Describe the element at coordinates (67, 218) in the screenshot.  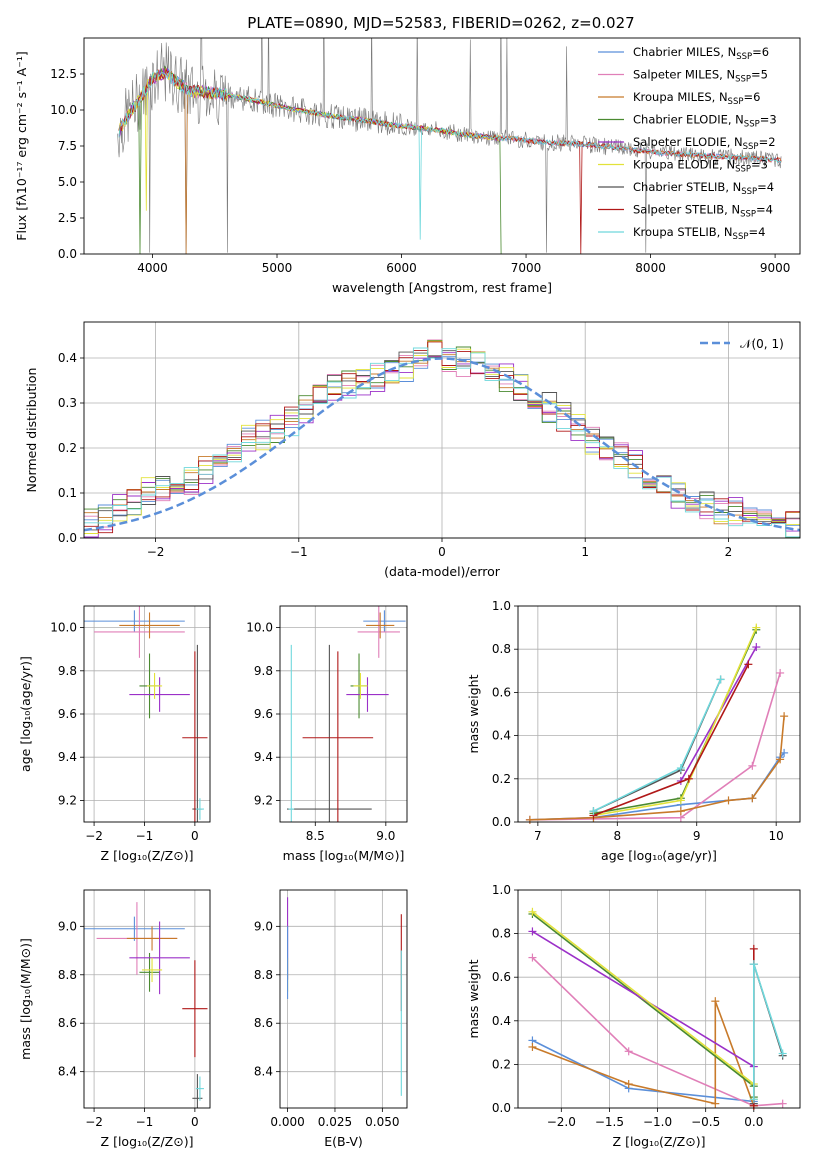
I see `y-tick-label: 2.5` at that location.